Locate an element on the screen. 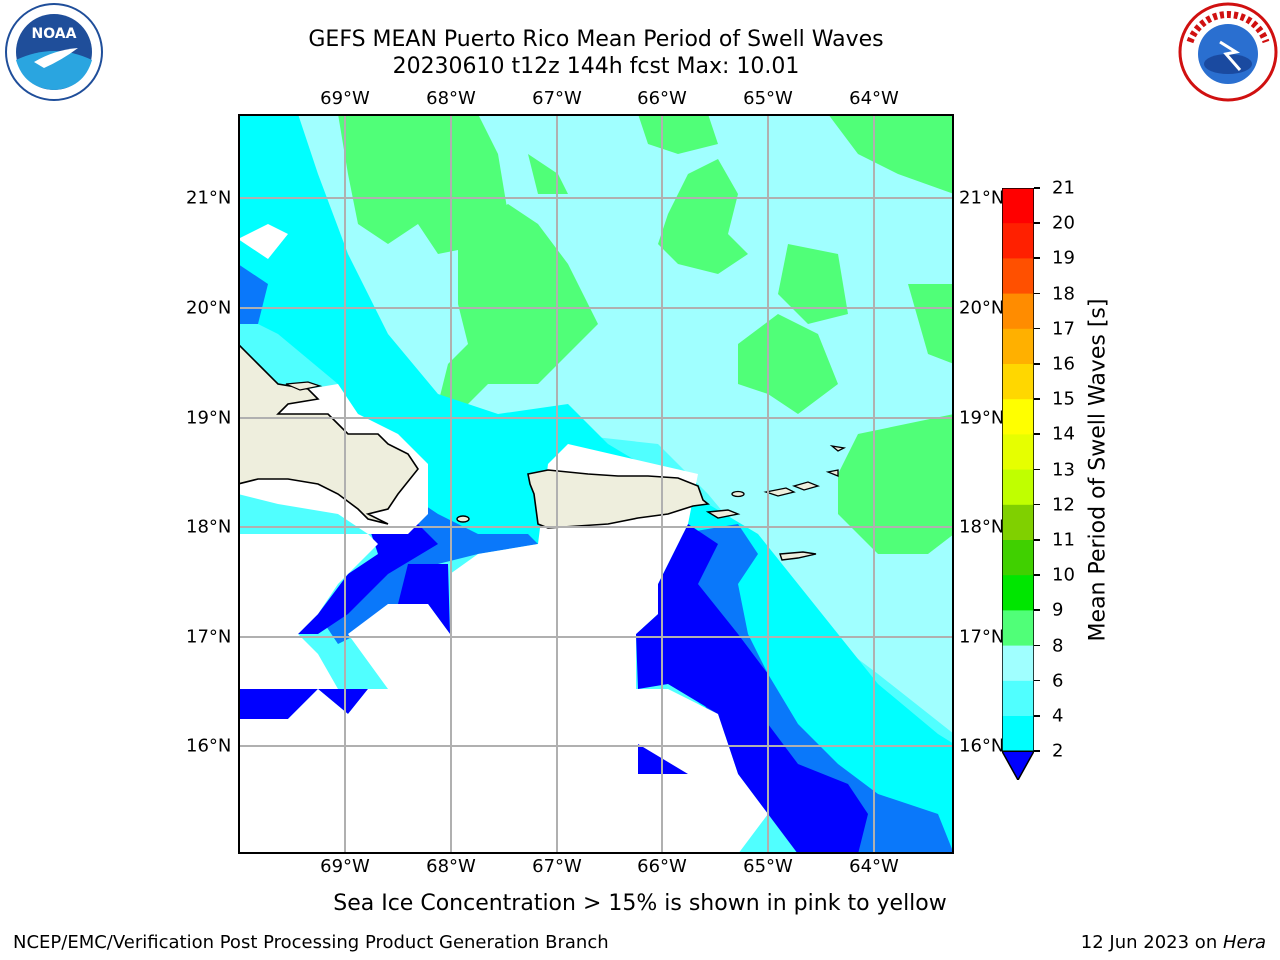 This screenshot has height=960, width=1280. lon-label-bottom: 64°W is located at coordinates (874, 866).